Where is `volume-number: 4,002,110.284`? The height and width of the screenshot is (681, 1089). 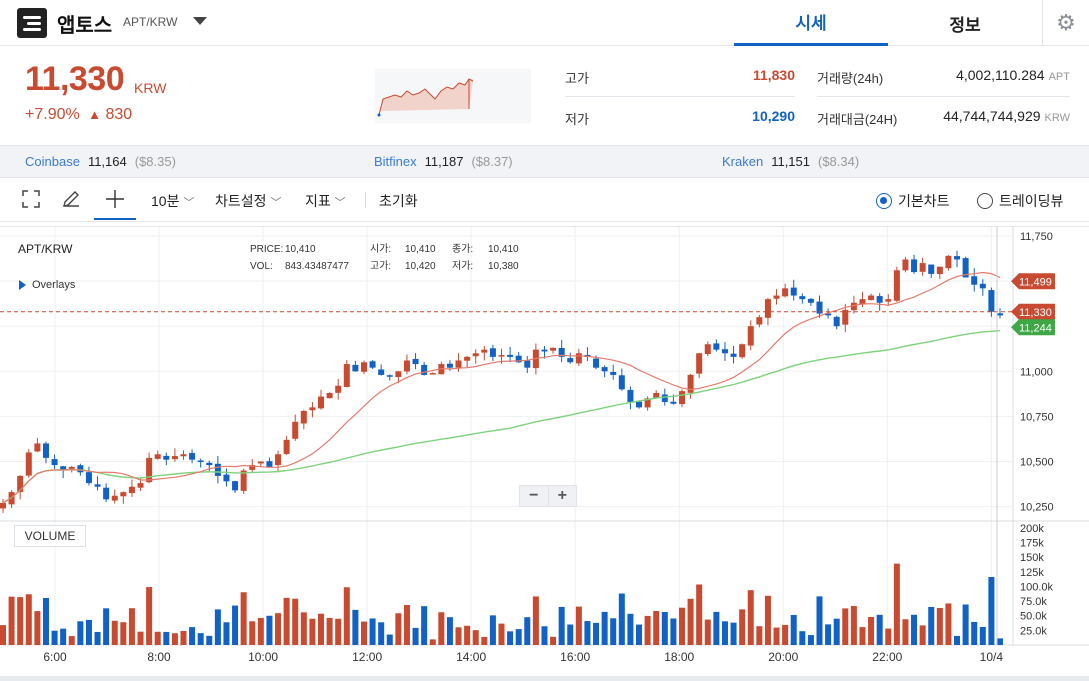 volume-number: 4,002,110.284 is located at coordinates (1000, 75).